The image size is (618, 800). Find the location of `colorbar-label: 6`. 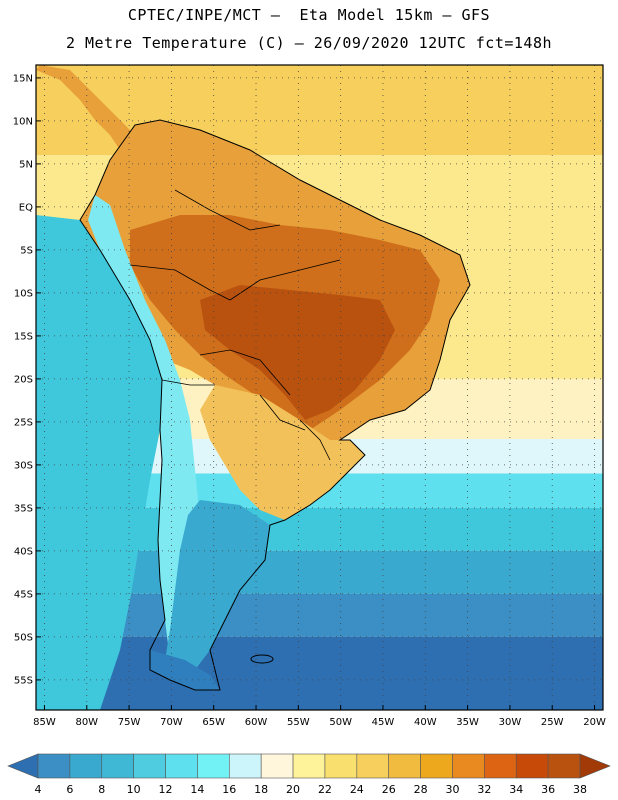

colorbar-label: 6 is located at coordinates (69, 789).